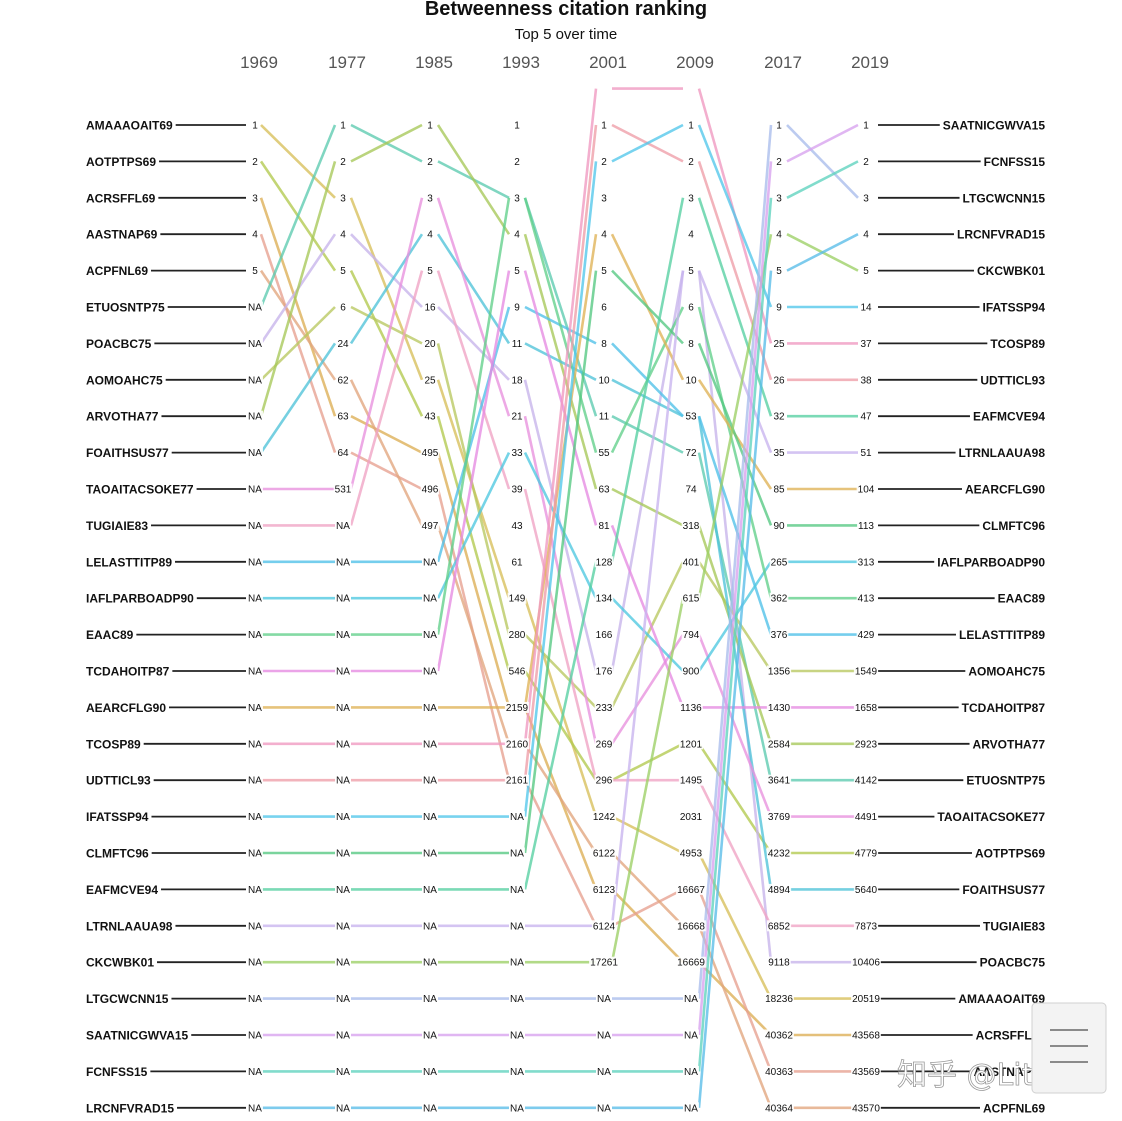 This screenshot has width=1122, height=1121. I want to click on left-label: IAFLPARBOADP90, so click(140, 599).